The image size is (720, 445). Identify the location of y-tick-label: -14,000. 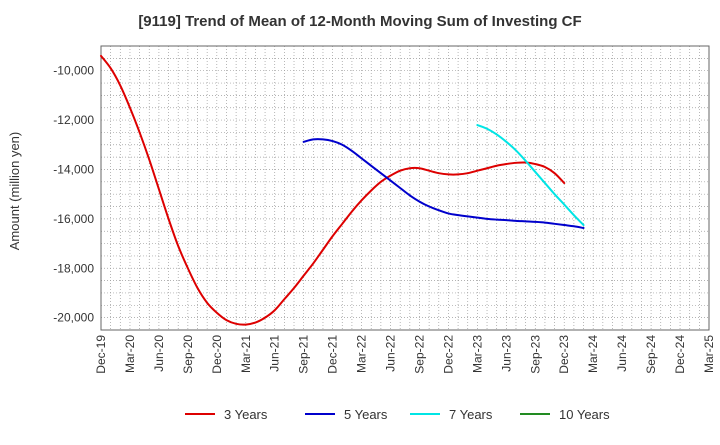
(73, 169).